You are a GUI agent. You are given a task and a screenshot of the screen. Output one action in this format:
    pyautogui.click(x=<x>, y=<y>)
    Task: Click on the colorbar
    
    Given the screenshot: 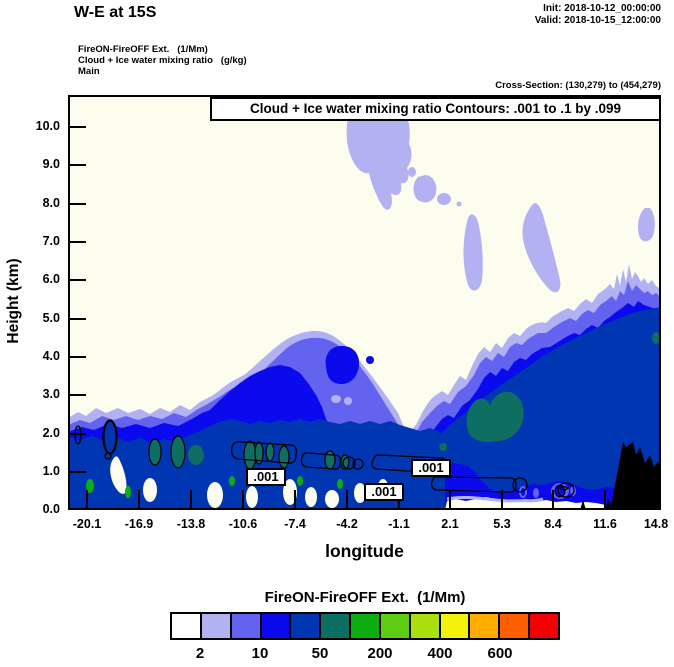 What is the action you would take?
    pyautogui.click(x=365, y=626)
    